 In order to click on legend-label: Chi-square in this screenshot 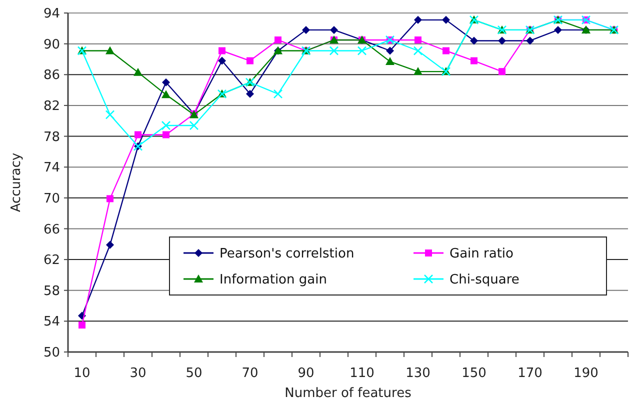, I will do `click(485, 280)`.